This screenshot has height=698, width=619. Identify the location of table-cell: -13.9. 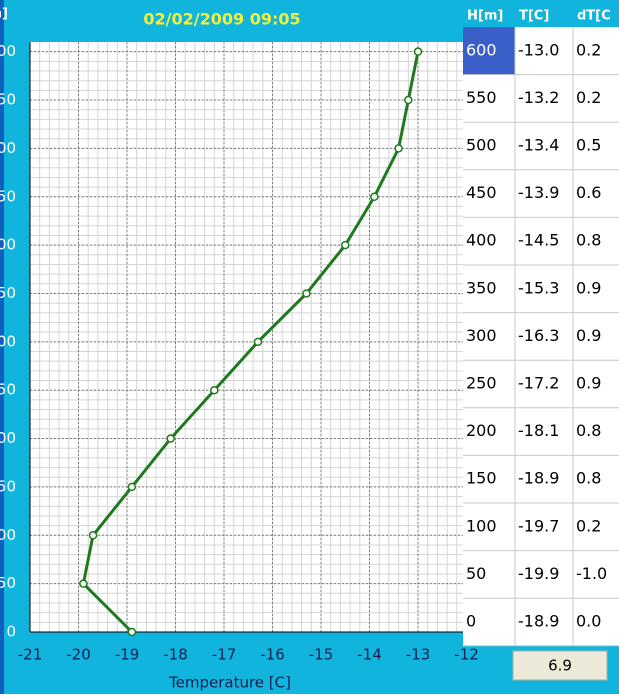
(538, 192).